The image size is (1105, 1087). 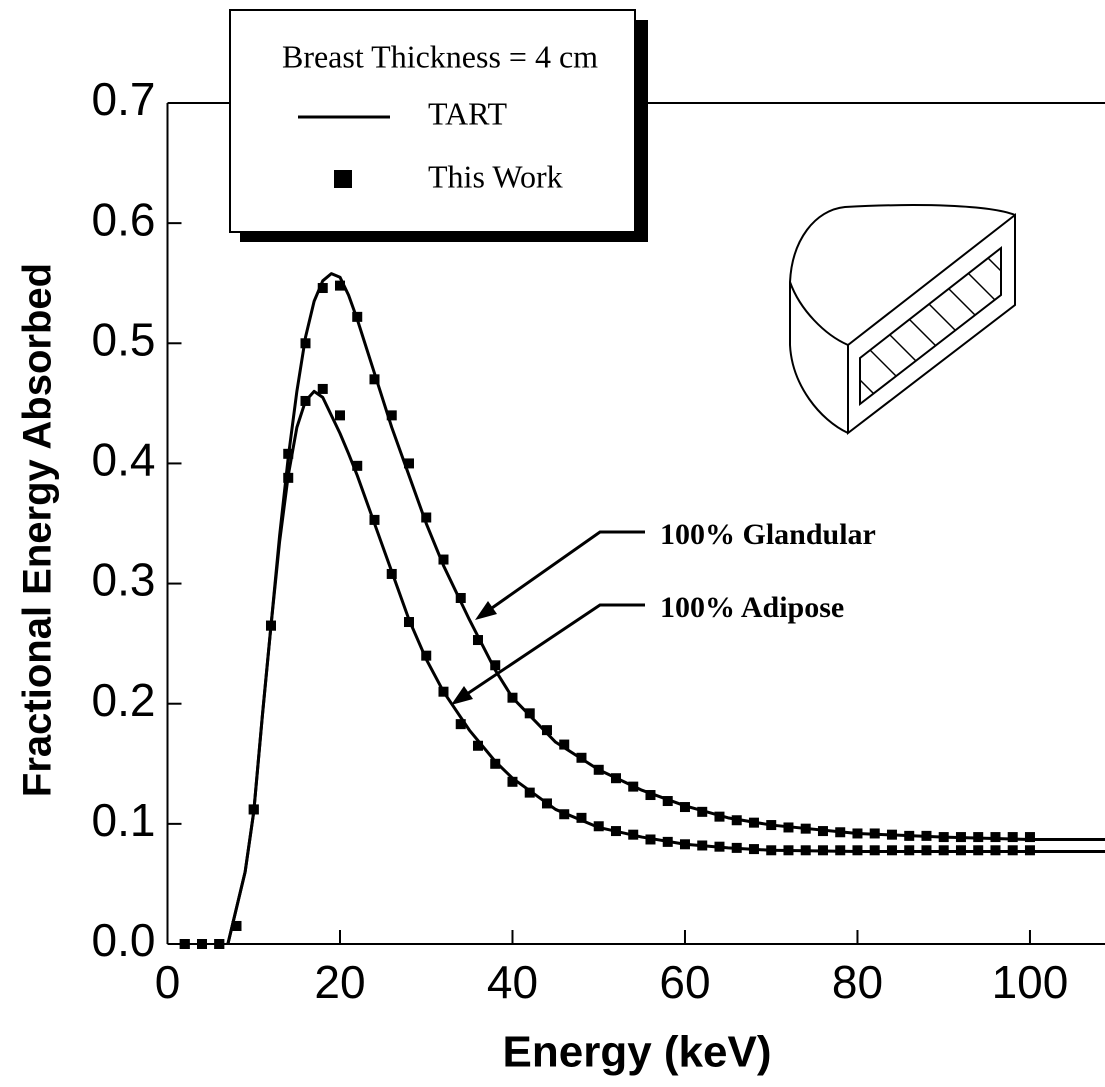 I want to click on annotation: 100% Adipose, so click(x=752, y=607).